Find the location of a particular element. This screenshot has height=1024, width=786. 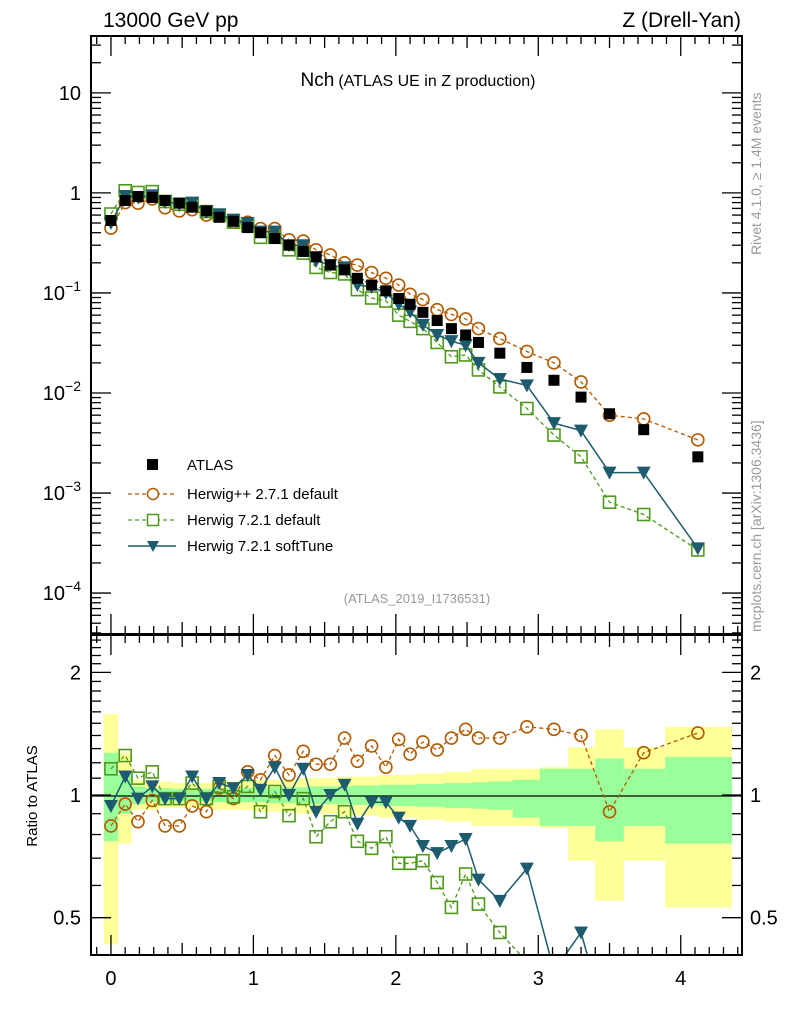

plot-title: Nch (ATLAS UE in Z production) is located at coordinates (418, 80).